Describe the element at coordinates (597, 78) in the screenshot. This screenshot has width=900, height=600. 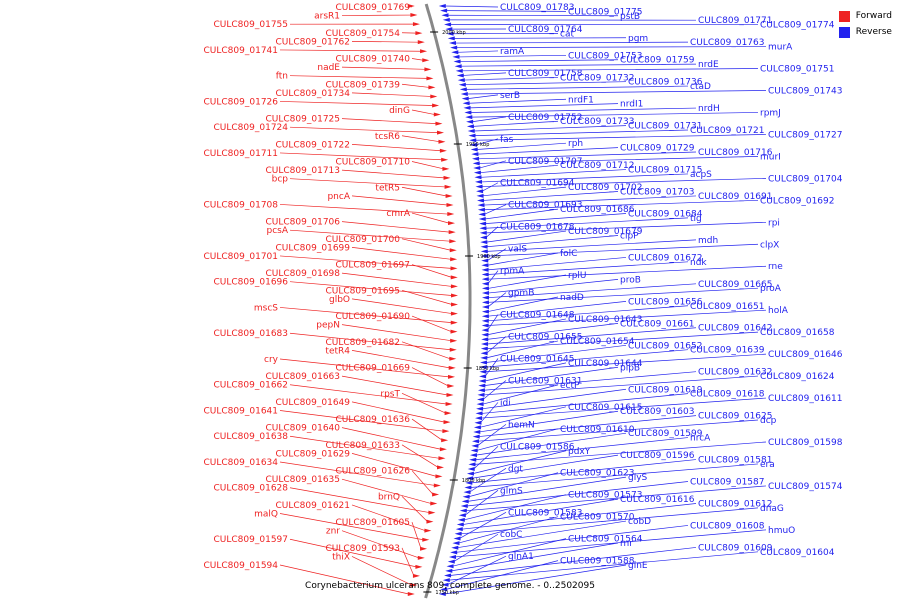
I see `reverse-gene-label: CULC809_01732` at that location.